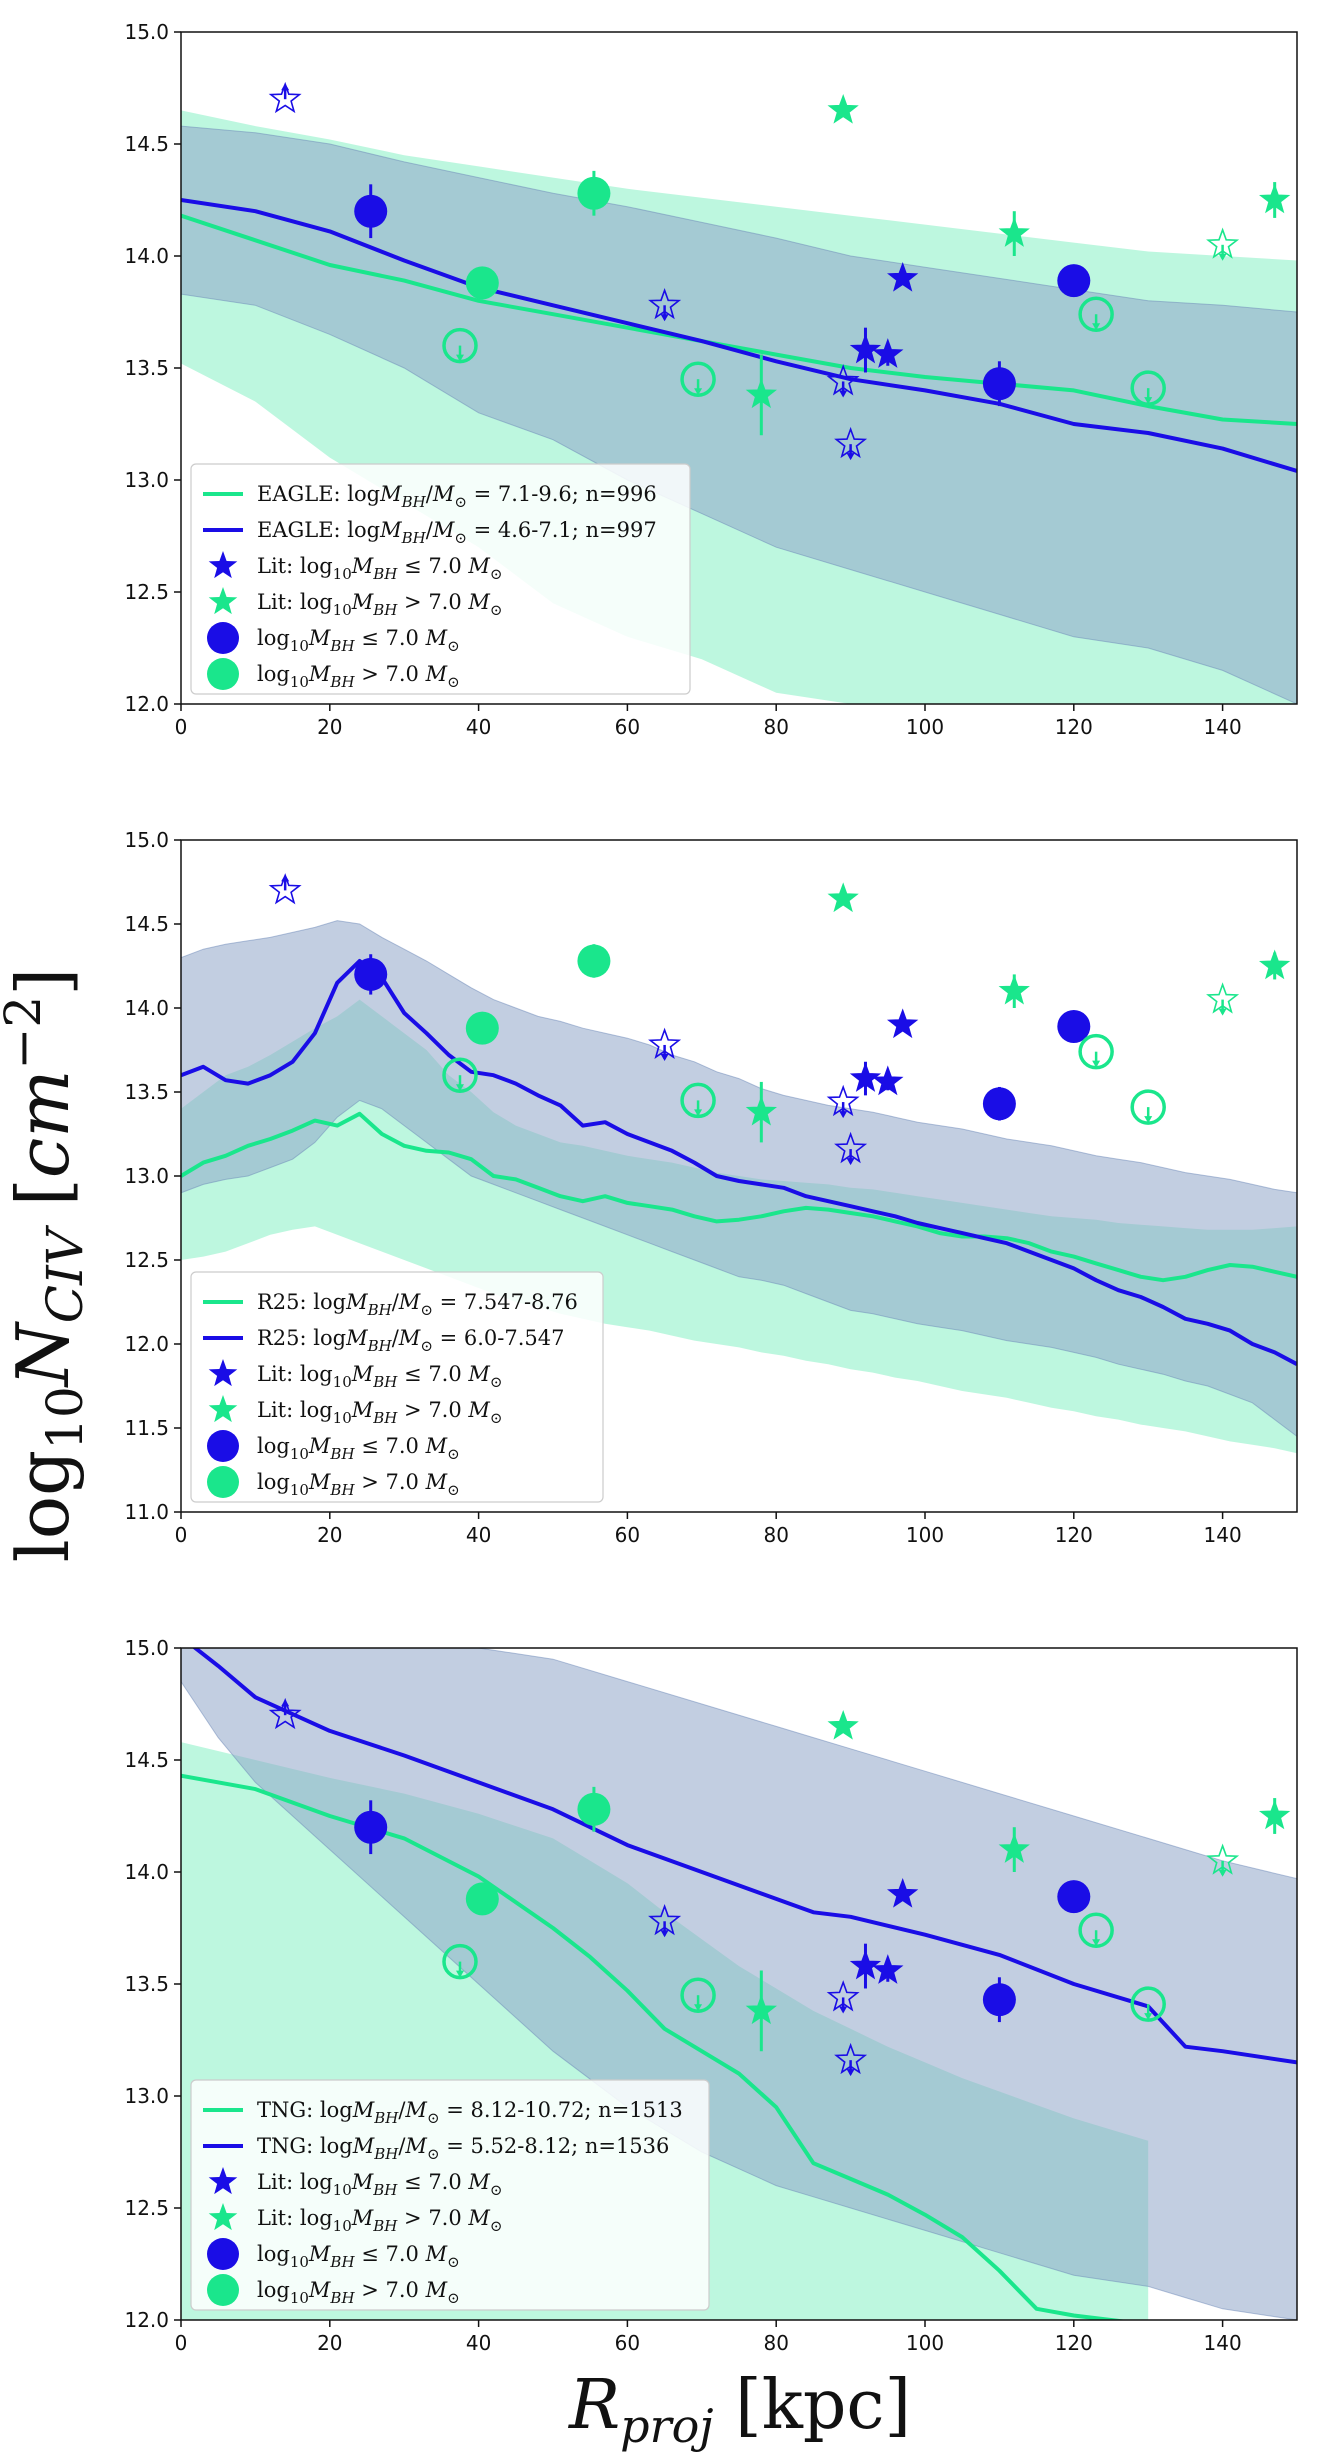 The height and width of the screenshot is (2454, 1329). I want to click on lower-limit-arrowhead, so click(285, 878).